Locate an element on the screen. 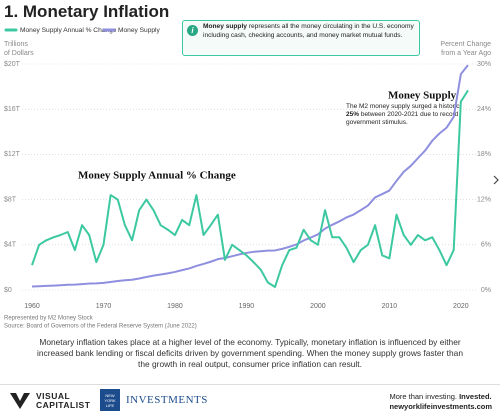 This screenshot has height=417, width=500. y-tick-label: $0 is located at coordinates (8, 290).